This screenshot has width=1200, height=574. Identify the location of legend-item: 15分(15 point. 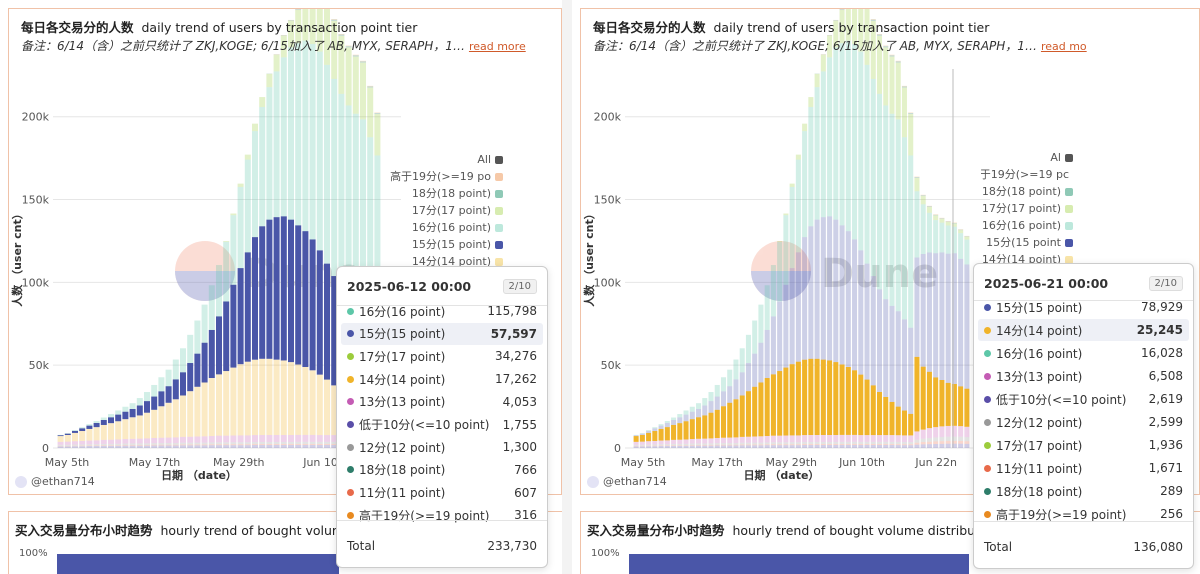
(1027, 242).